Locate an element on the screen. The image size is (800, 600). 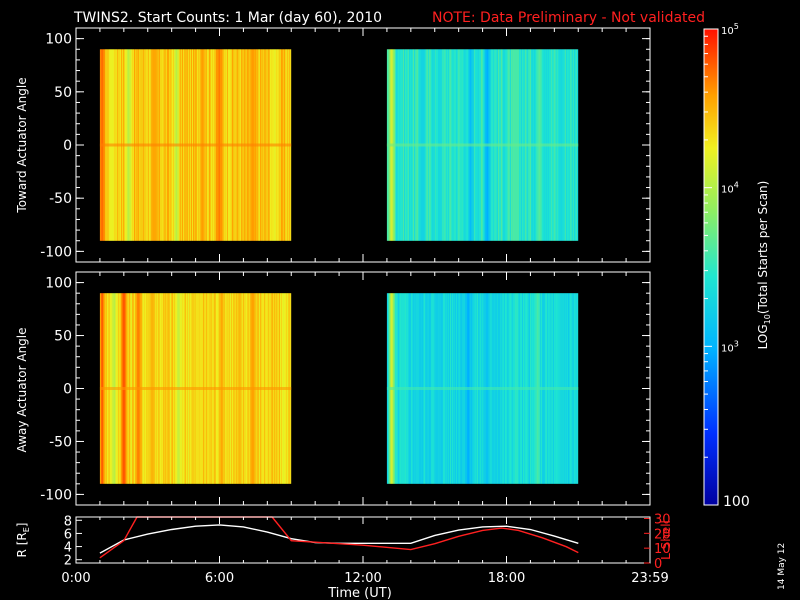
colorbar-tick-label: 10⁴ is located at coordinates (730, 188).